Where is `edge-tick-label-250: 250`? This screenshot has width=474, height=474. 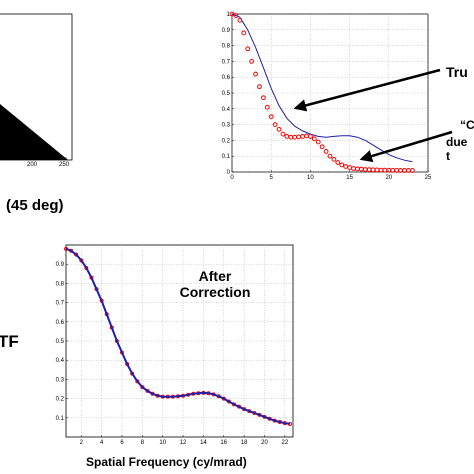 edge-tick-label-250: 250 is located at coordinates (64, 165).